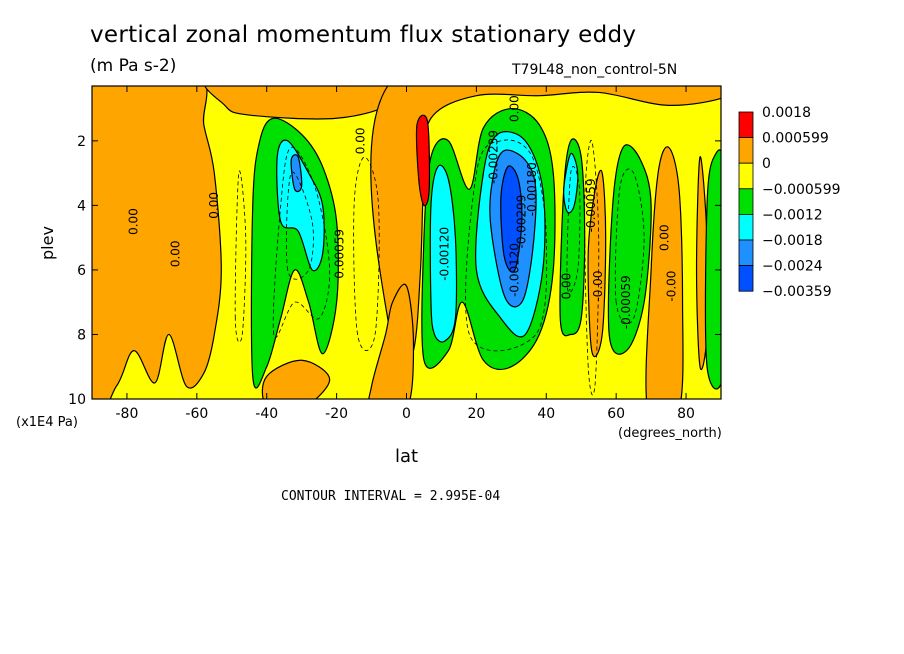  Describe the element at coordinates (766, 164) in the screenshot. I see `colorbar-label: 0` at that location.